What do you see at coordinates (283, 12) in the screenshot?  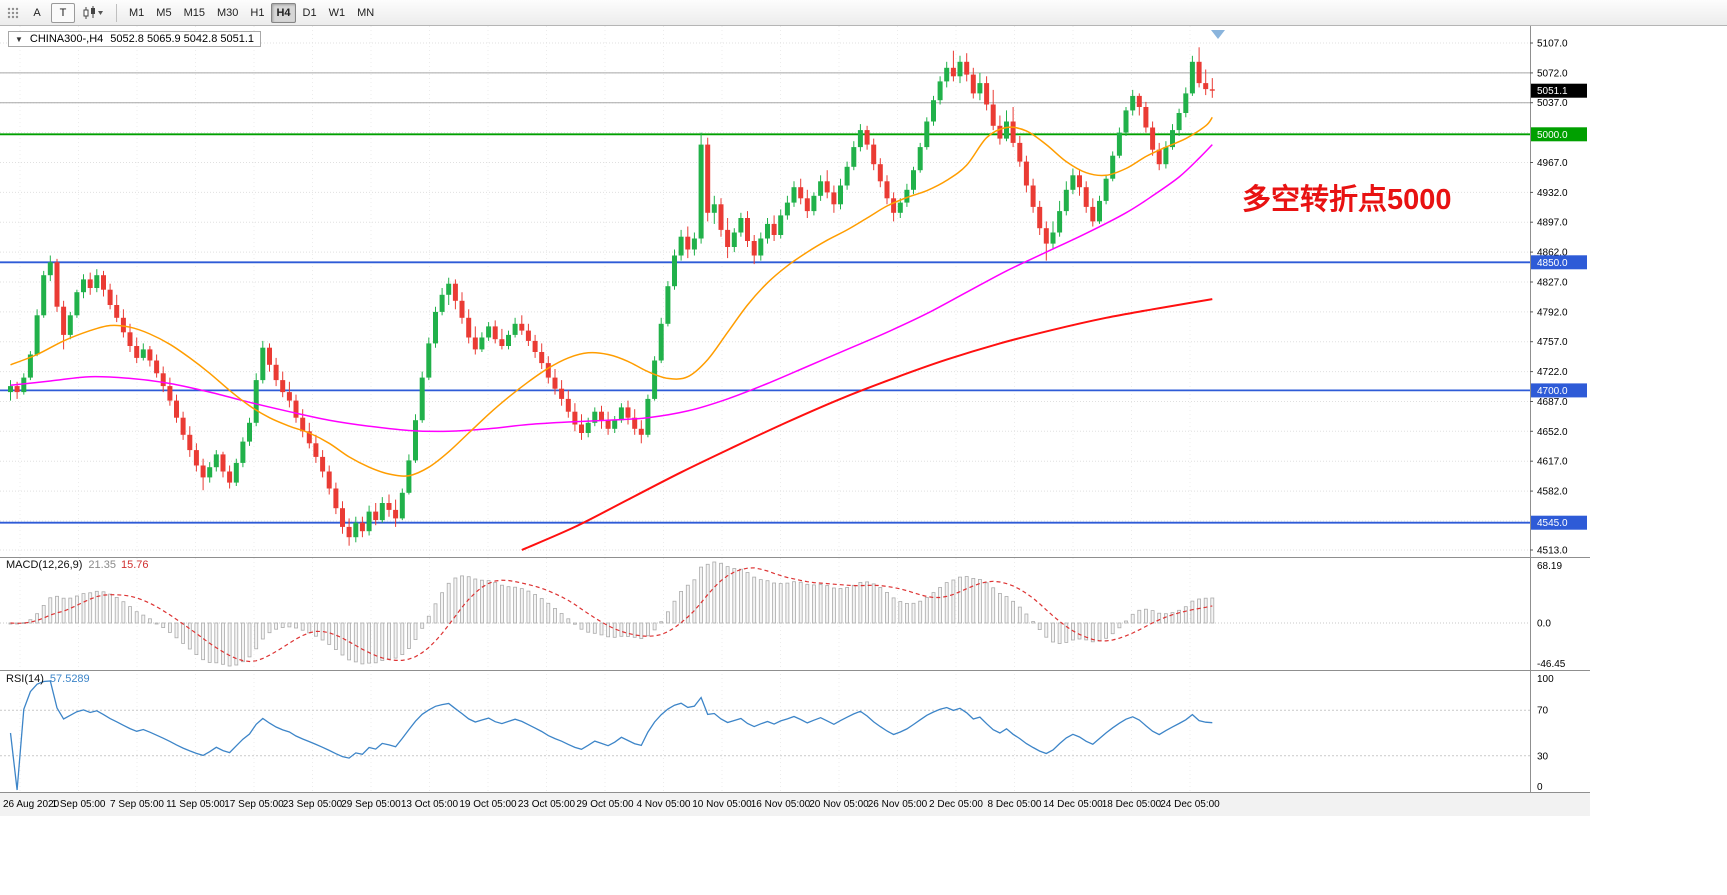 I see `timeframe-h4-button: H4` at bounding box center [283, 12].